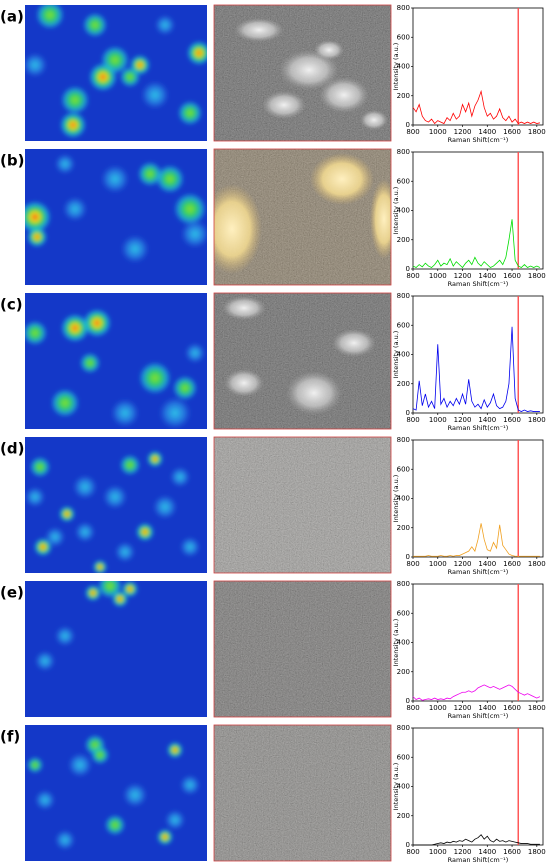 This screenshot has height=868, width=550. Describe the element at coordinates (10, 737) in the screenshot. I see `panel-label: (f)` at that location.